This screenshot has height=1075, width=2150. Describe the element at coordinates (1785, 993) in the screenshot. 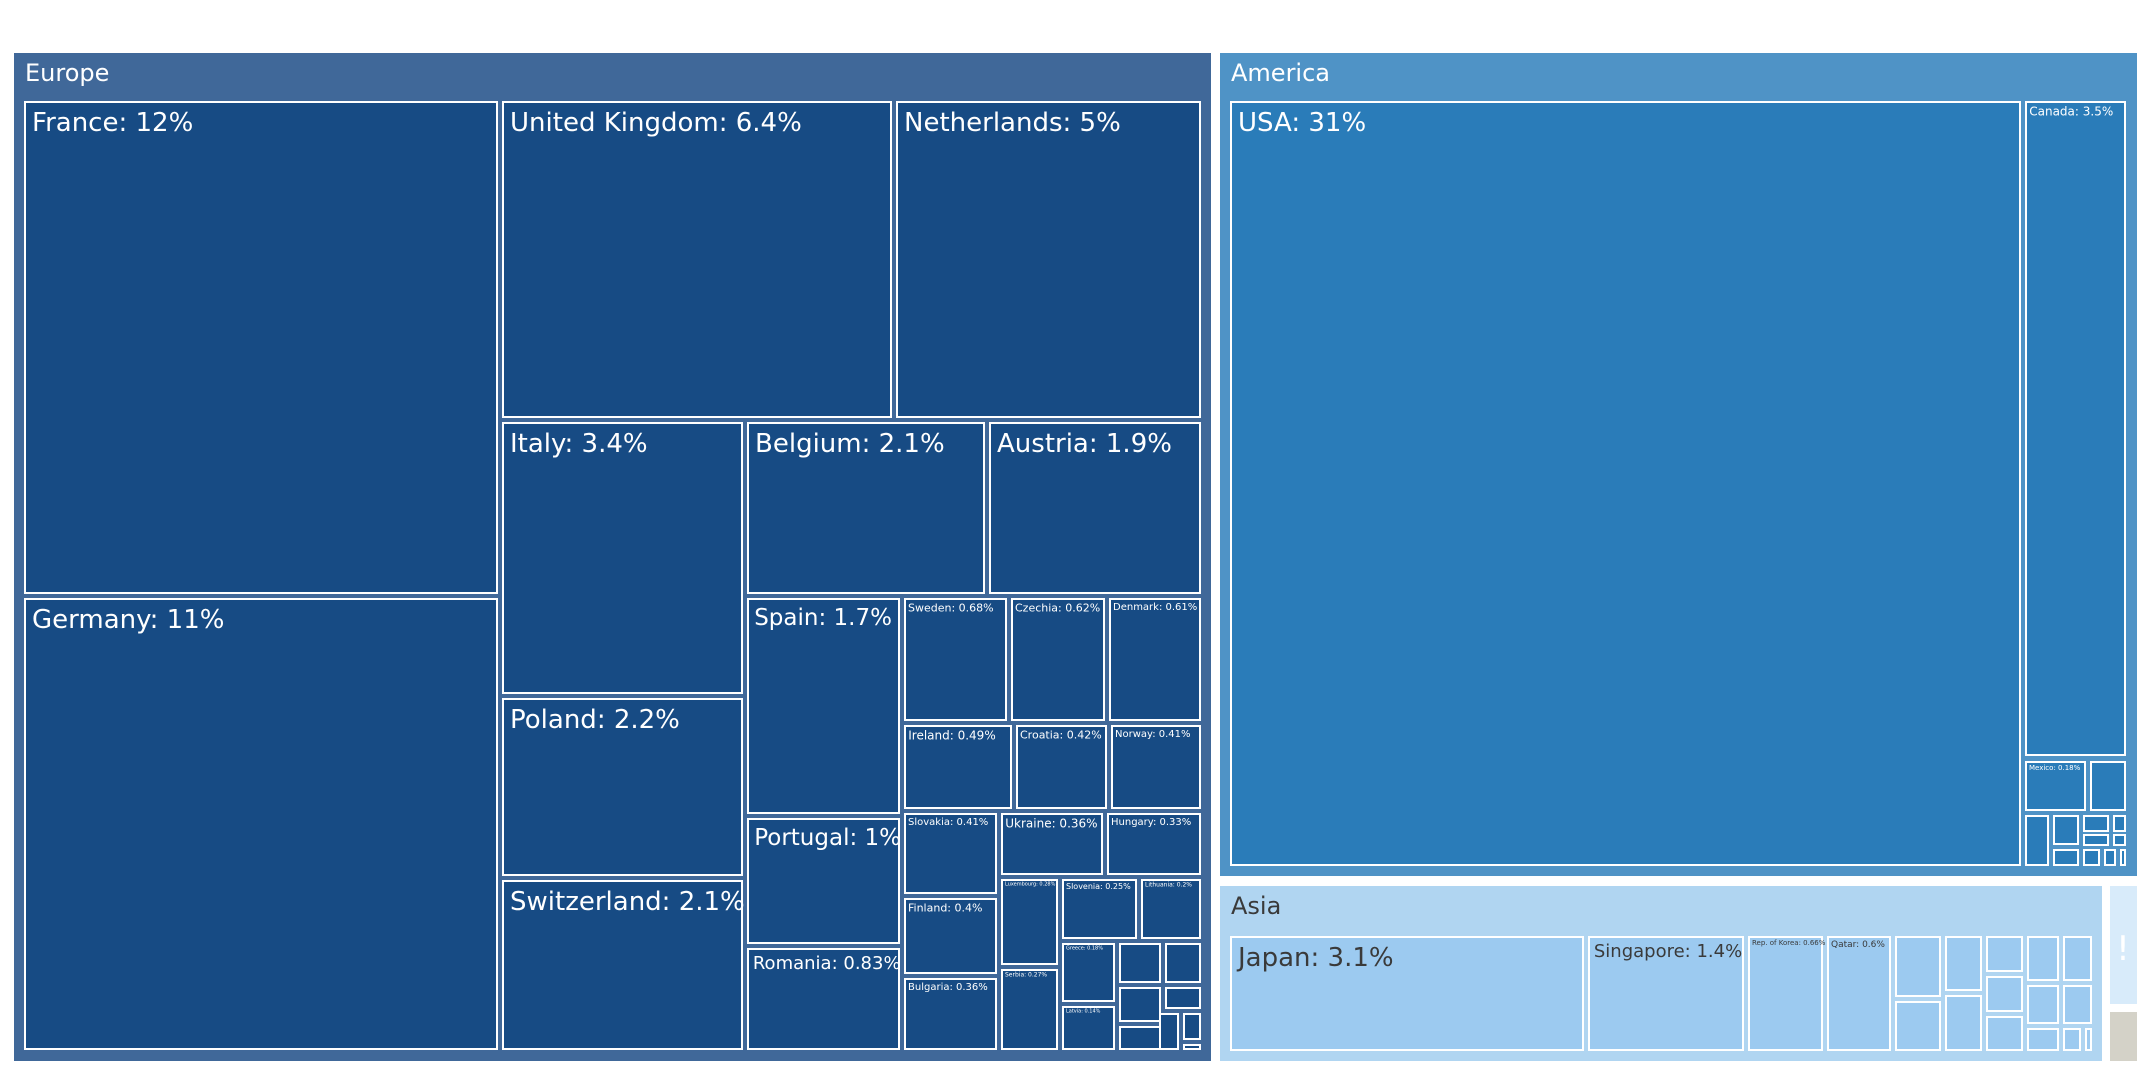

I see `tile-rep-of-korea` at that location.